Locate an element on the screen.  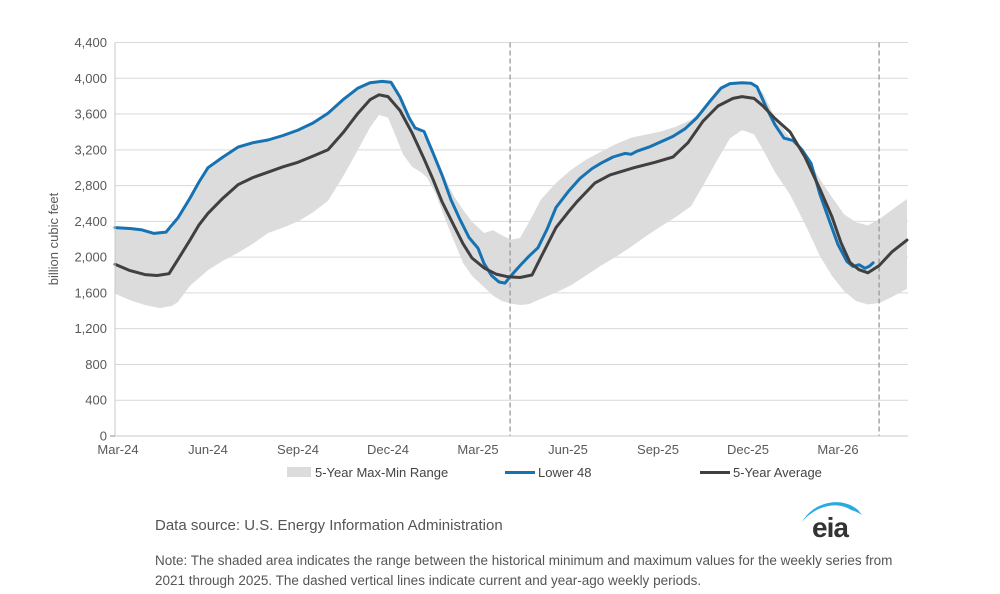
band-swatch-icon is located at coordinates (299, 472).